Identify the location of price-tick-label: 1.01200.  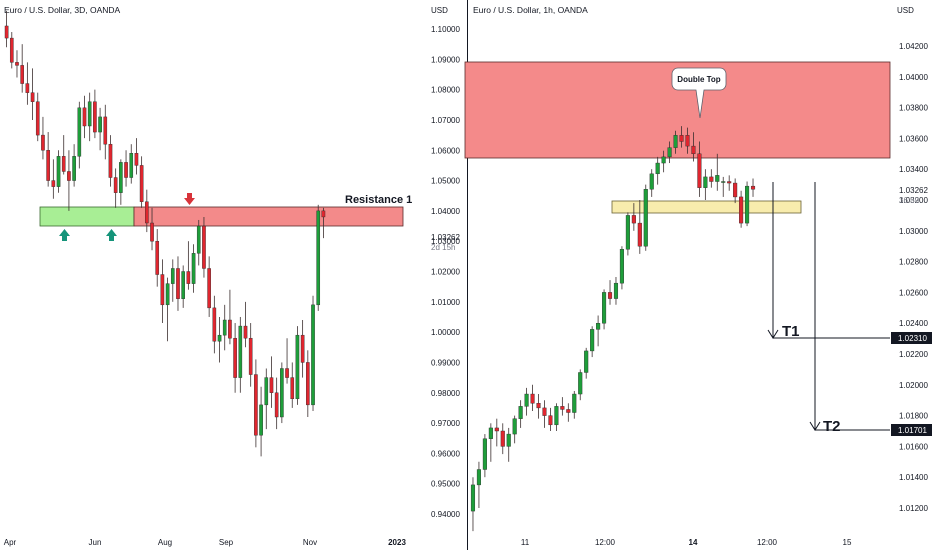
(913, 508).